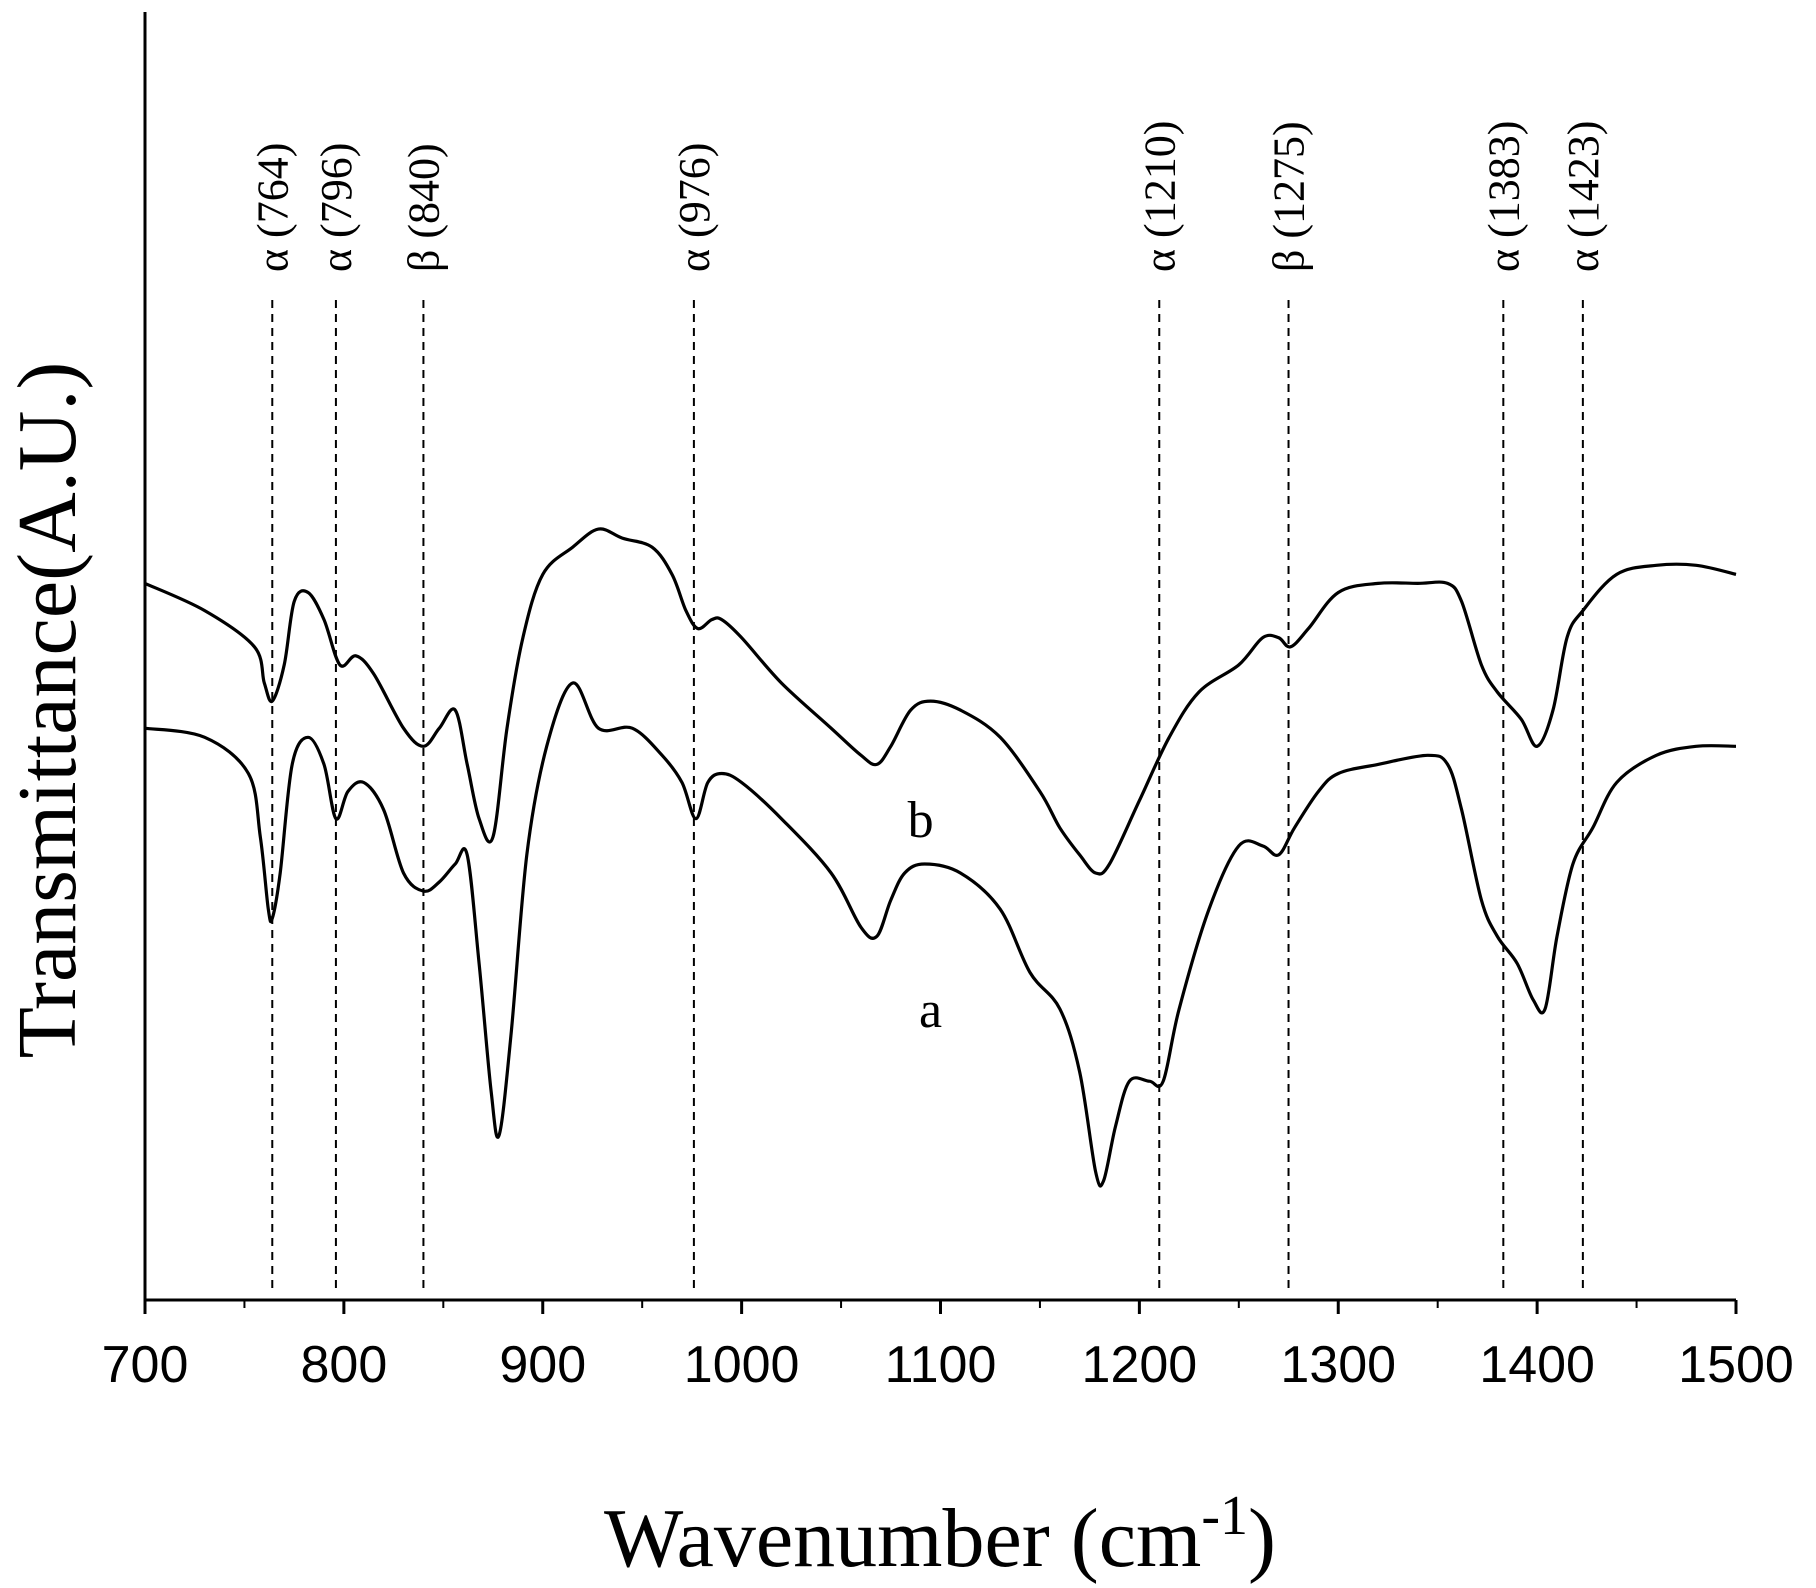  What do you see at coordinates (1537, 1365) in the screenshot?
I see `x-tick-label-1400: 1400` at bounding box center [1537, 1365].